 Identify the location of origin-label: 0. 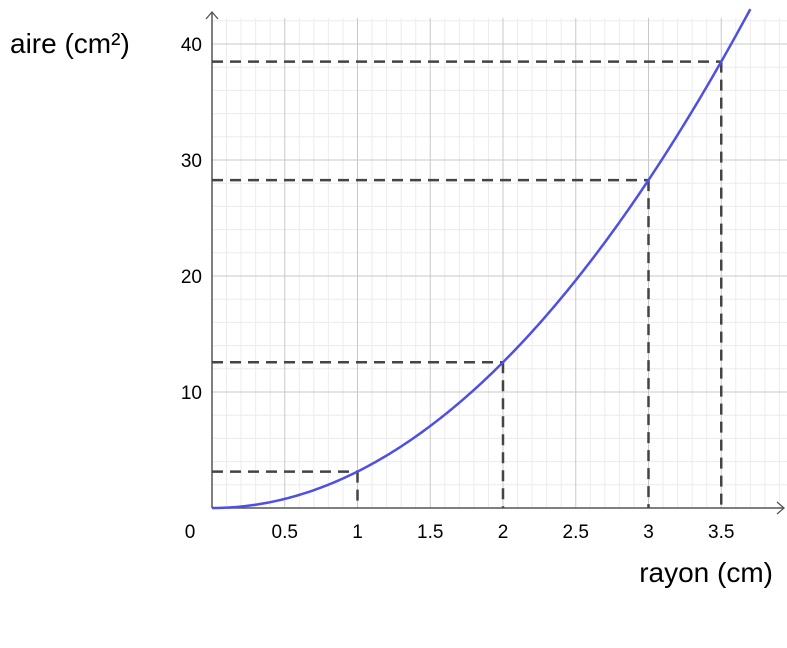
(190, 532).